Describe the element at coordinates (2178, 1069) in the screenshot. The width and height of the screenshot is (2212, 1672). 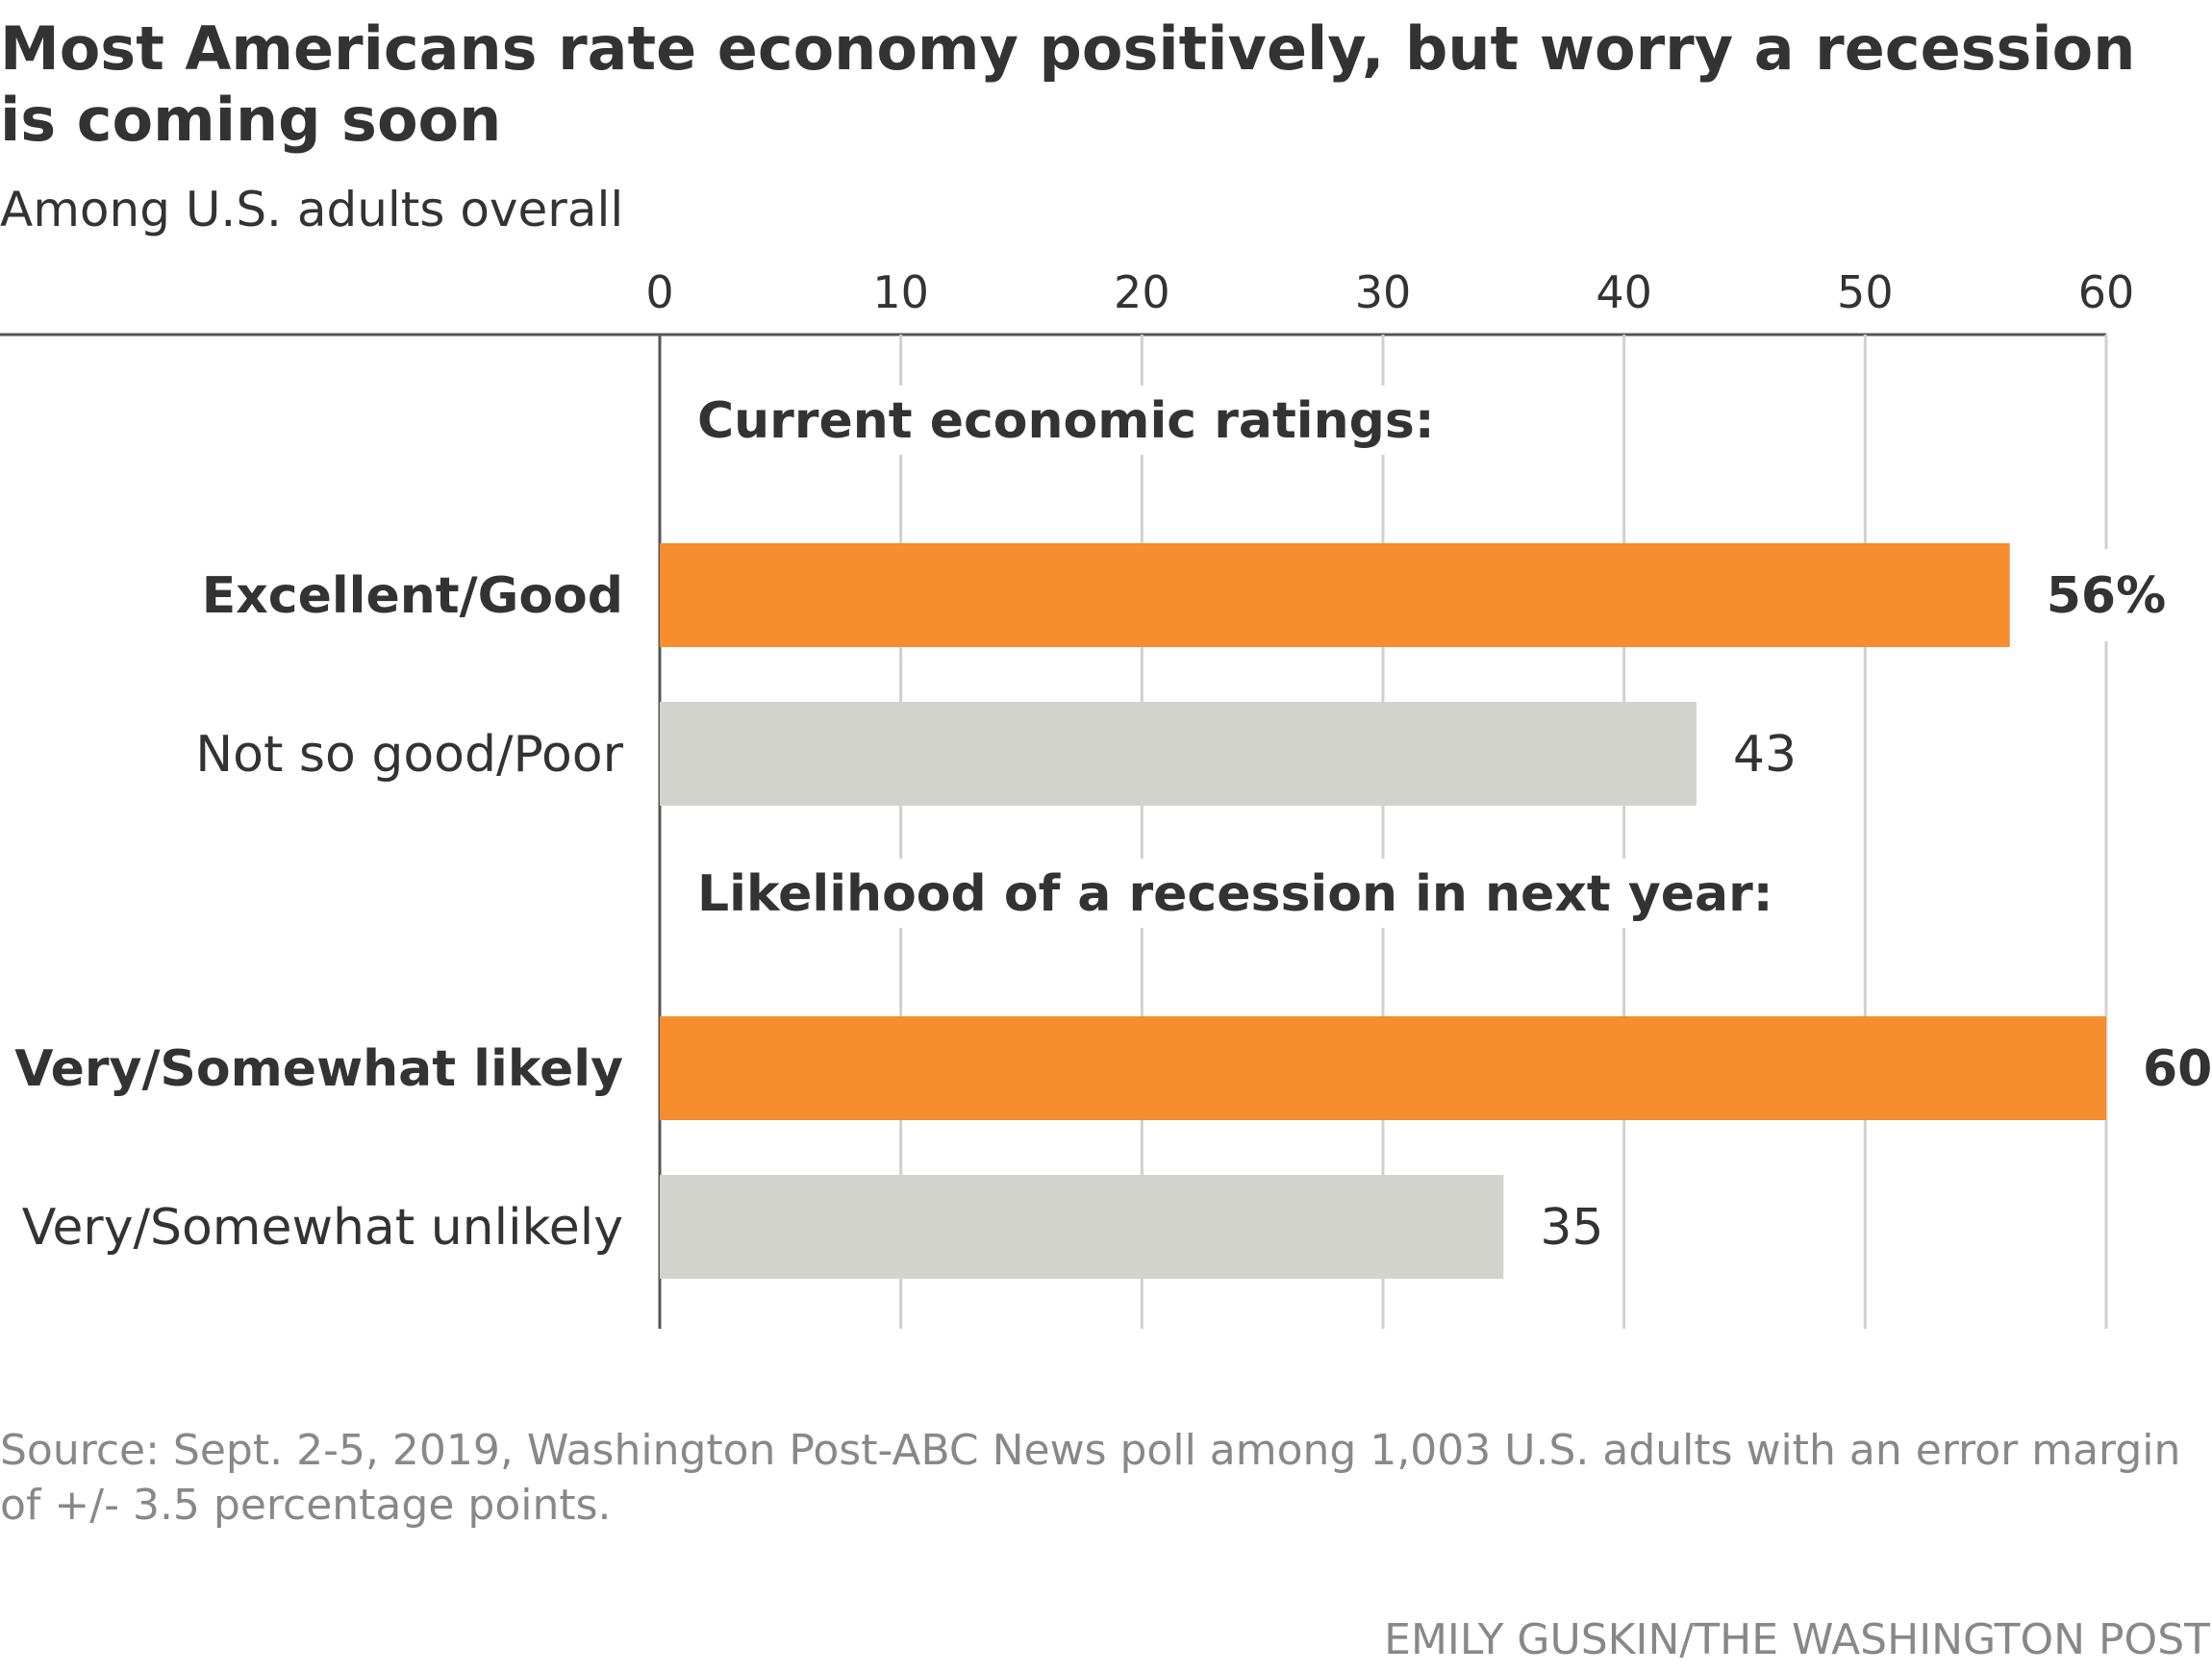
I see `value-label: 60` at that location.